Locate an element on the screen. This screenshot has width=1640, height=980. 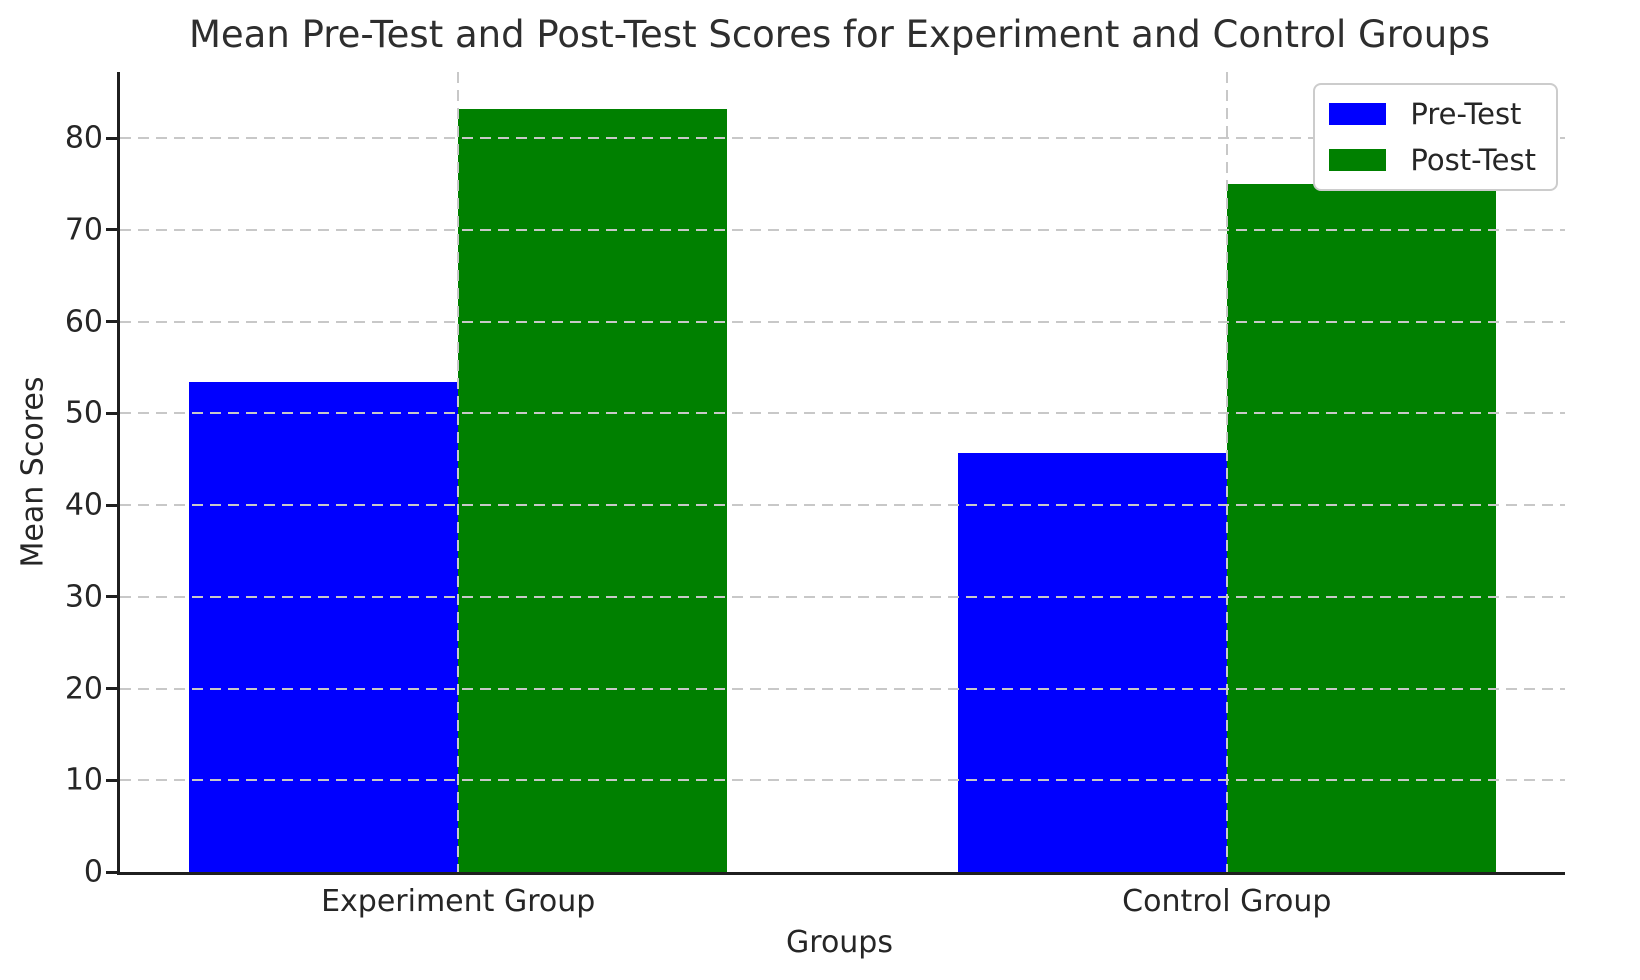
y-axis-label: Mean Scores is located at coordinates (33, 472).